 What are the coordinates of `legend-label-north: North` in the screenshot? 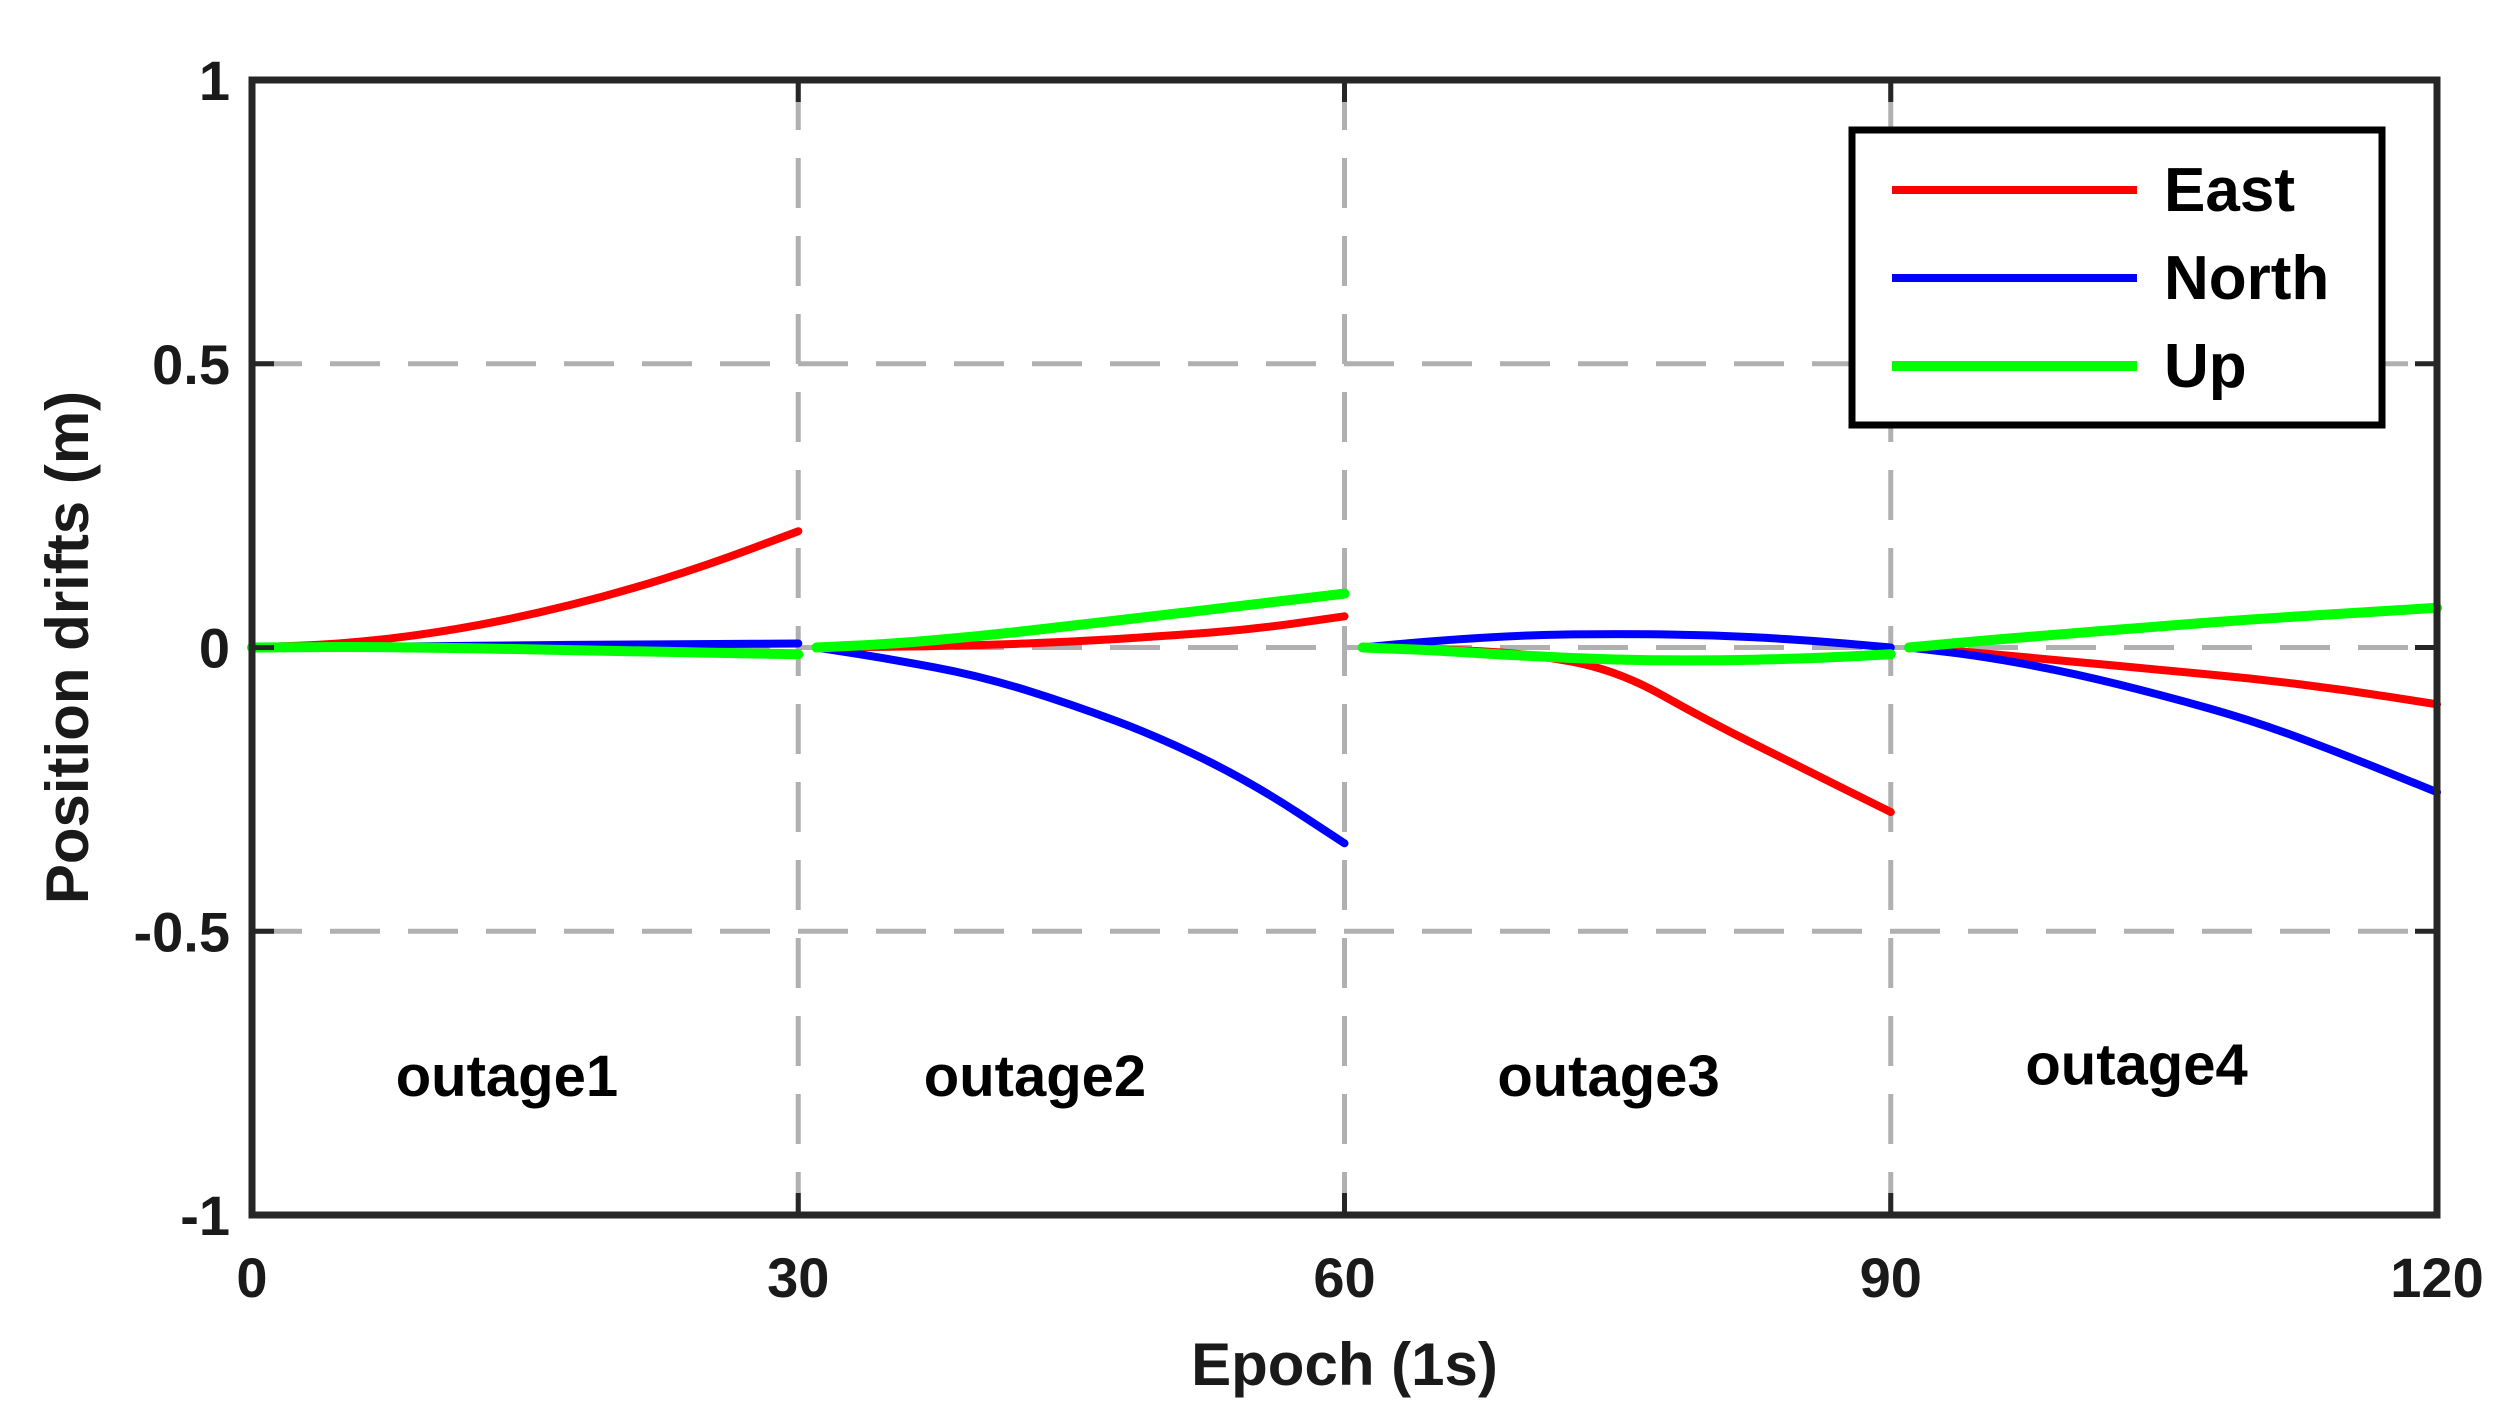 It's located at (2246, 278).